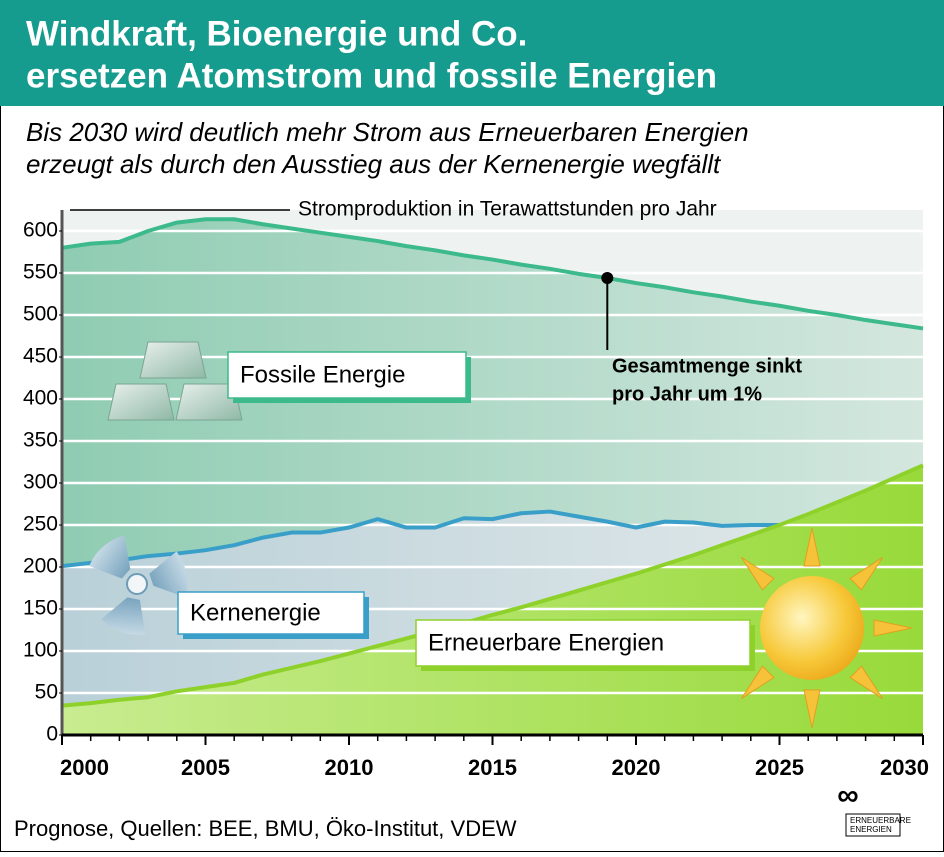 Image resolution: width=944 pixels, height=857 pixels. I want to click on logo-text: ENERGIEN, so click(871, 829).